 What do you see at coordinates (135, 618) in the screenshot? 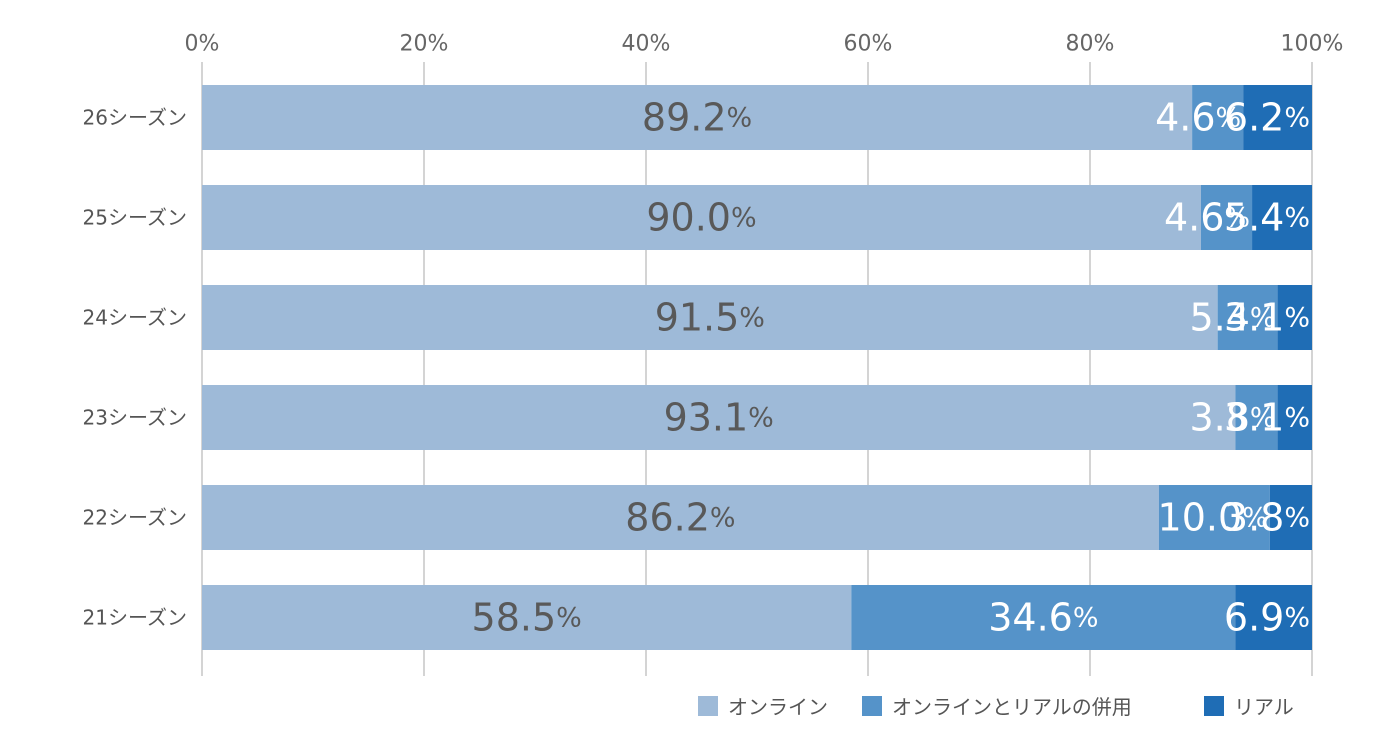
I see `category-label: 21シーズン` at bounding box center [135, 618].